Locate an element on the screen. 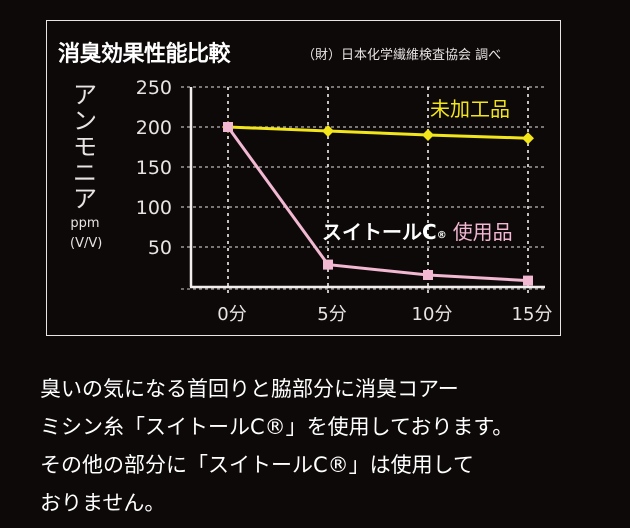  legend-treated: スイトールC® 使用品 is located at coordinates (417, 232).